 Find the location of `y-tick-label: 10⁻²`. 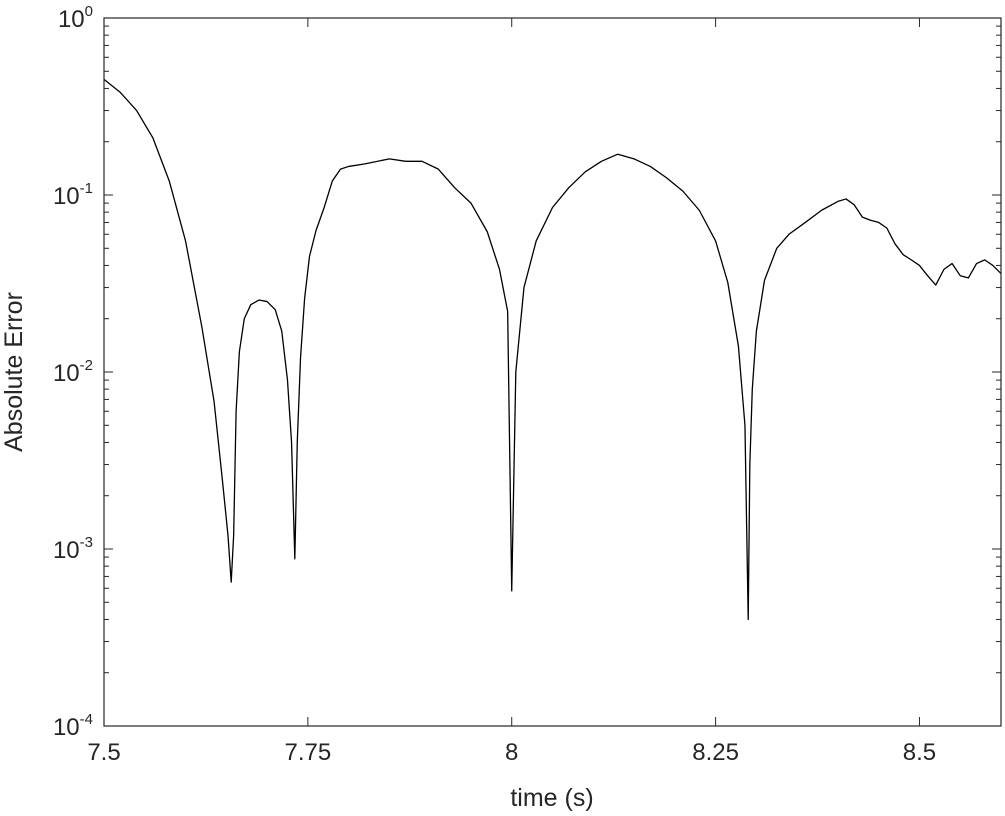

y-tick-label: 10⁻² is located at coordinates (73, 372).